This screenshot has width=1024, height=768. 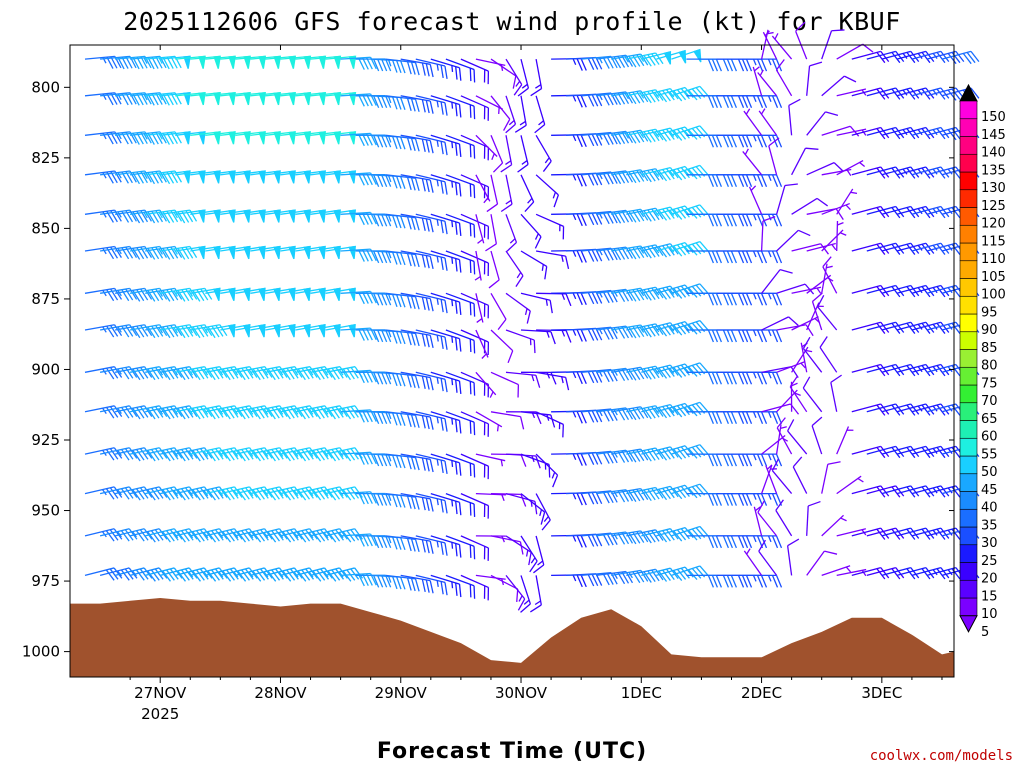 What do you see at coordinates (989, 579) in the screenshot?
I see `colorbar-label: 20` at bounding box center [989, 579].